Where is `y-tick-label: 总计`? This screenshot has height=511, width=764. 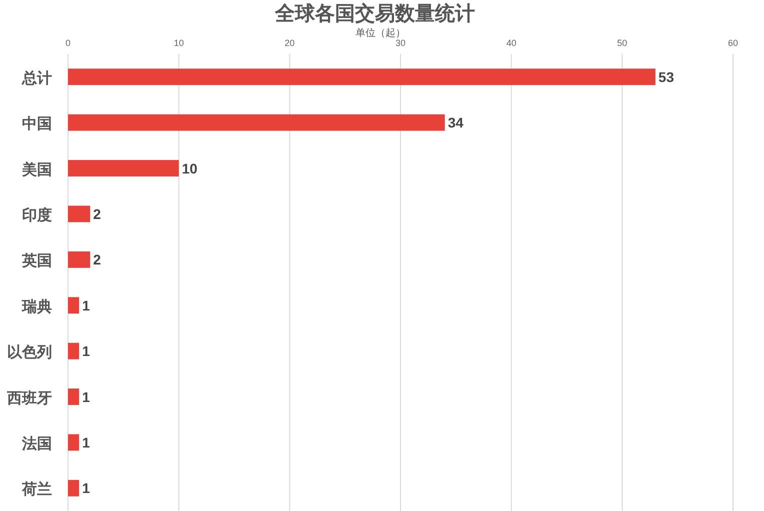
y-tick-label: 总计 is located at coordinates (36, 78).